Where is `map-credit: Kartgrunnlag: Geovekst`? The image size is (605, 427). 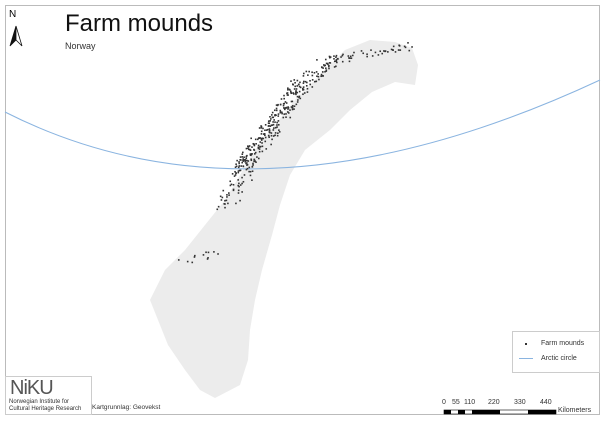
map-credit: Kartgrunnlag: Geovekst is located at coordinates (126, 407).